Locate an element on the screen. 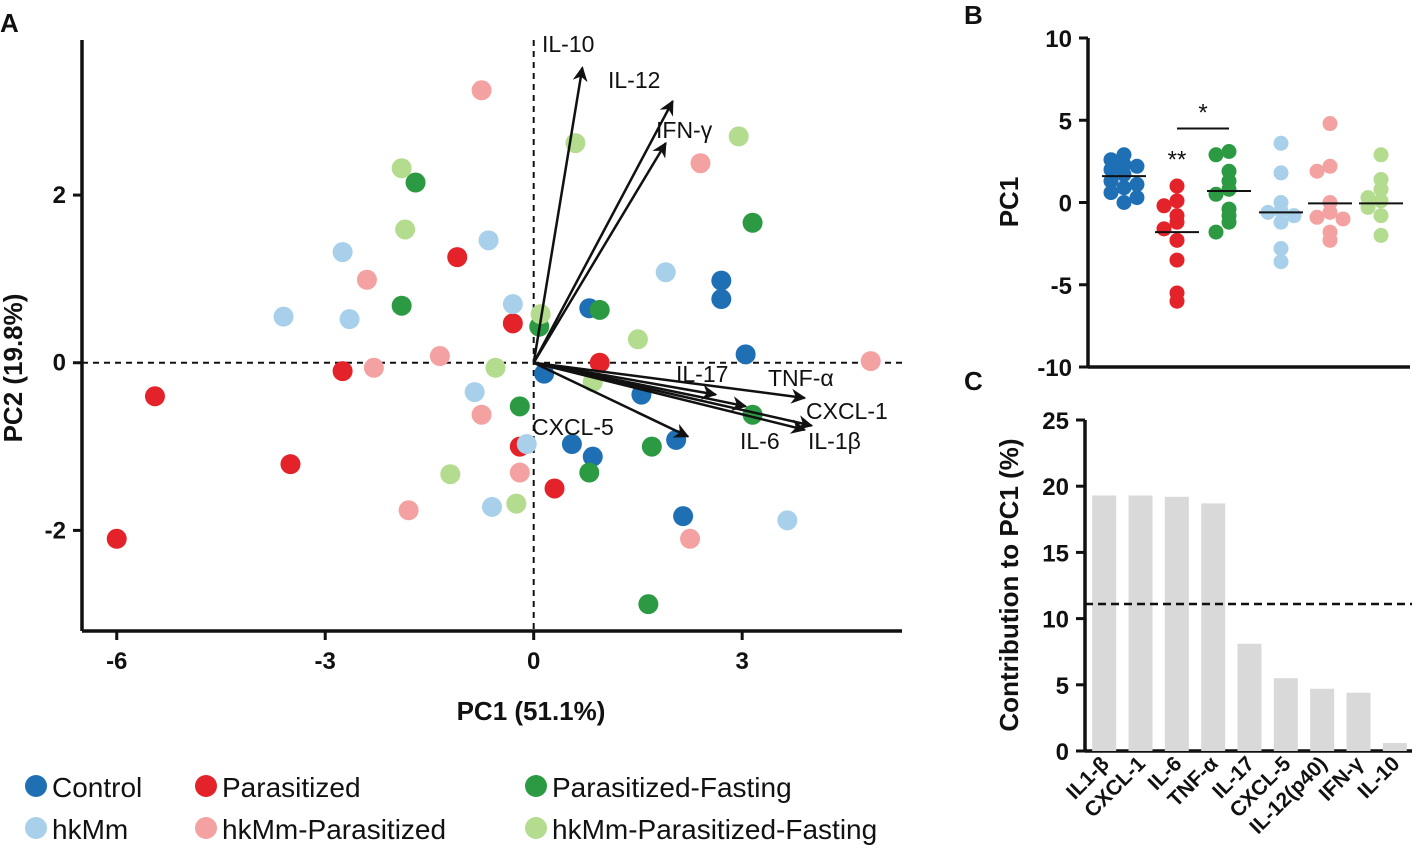  pc1-y-tick-label: 5 is located at coordinates (1065, 121).